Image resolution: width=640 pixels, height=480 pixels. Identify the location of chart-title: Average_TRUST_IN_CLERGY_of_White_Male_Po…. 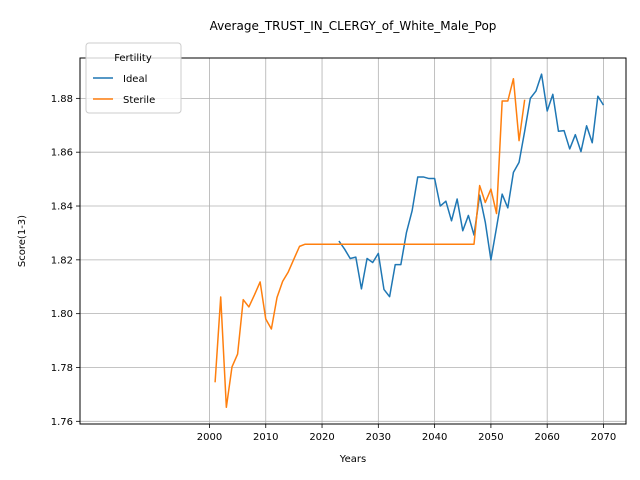
(353, 26).